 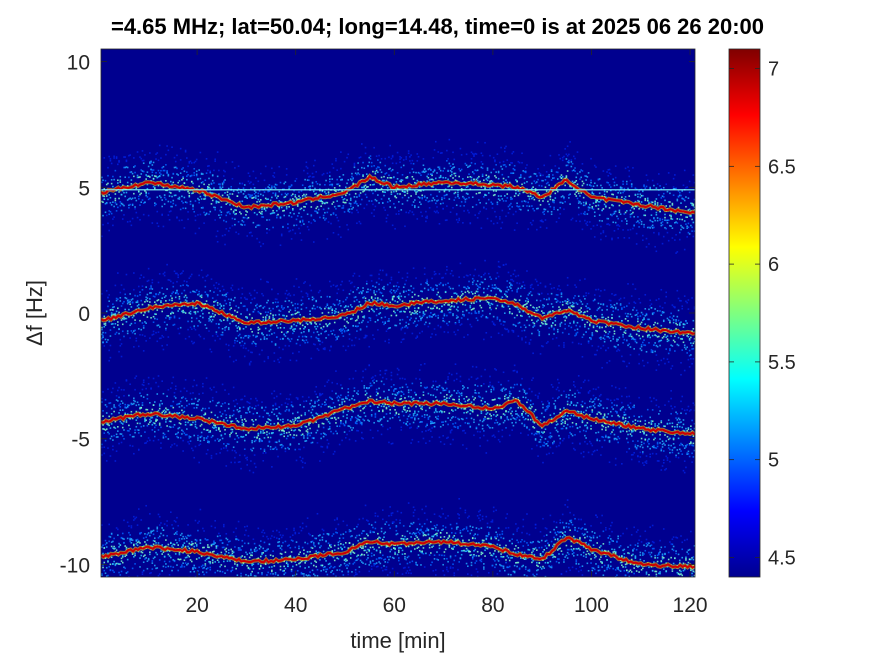 What do you see at coordinates (773, 70) in the screenshot?
I see `colorbar-tick-label: 7` at bounding box center [773, 70].